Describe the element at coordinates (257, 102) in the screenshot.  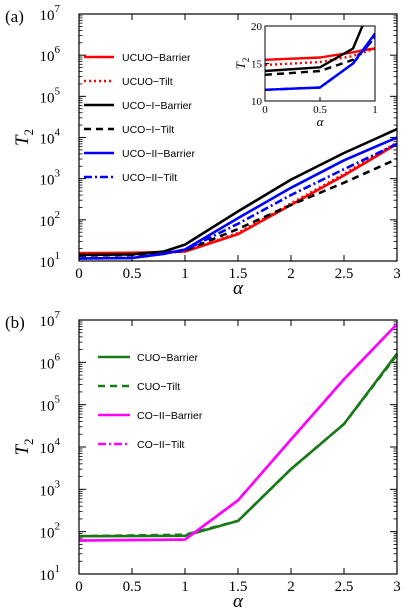
I see `inset-y-tick-label: 10` at that location.